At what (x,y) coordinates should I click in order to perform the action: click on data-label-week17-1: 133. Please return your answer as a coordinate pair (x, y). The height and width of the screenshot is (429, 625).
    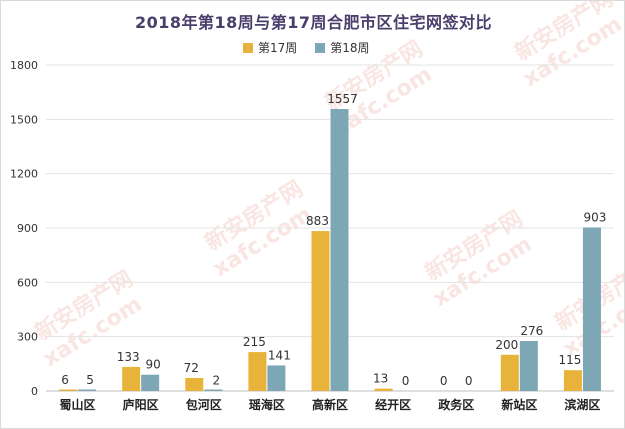
    Looking at the image, I should click on (128, 357).